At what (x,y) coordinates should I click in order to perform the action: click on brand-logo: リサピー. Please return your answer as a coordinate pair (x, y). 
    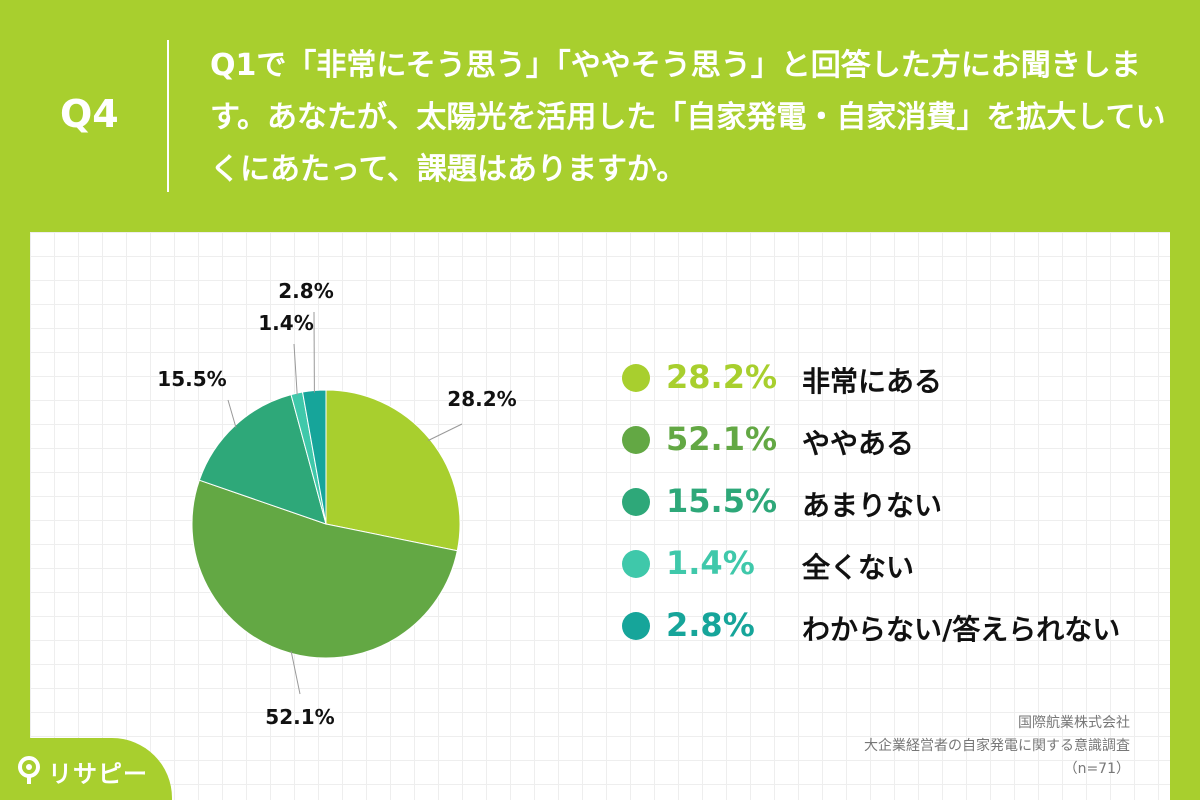
    Looking at the image, I should click on (86, 769).